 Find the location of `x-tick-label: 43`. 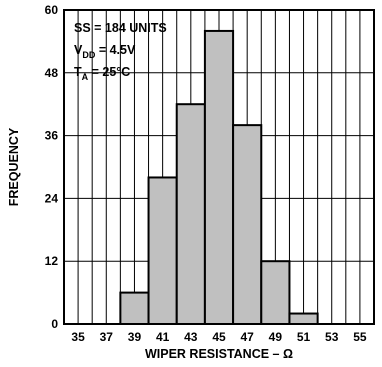

x-tick-label: 43 is located at coordinates (191, 337).